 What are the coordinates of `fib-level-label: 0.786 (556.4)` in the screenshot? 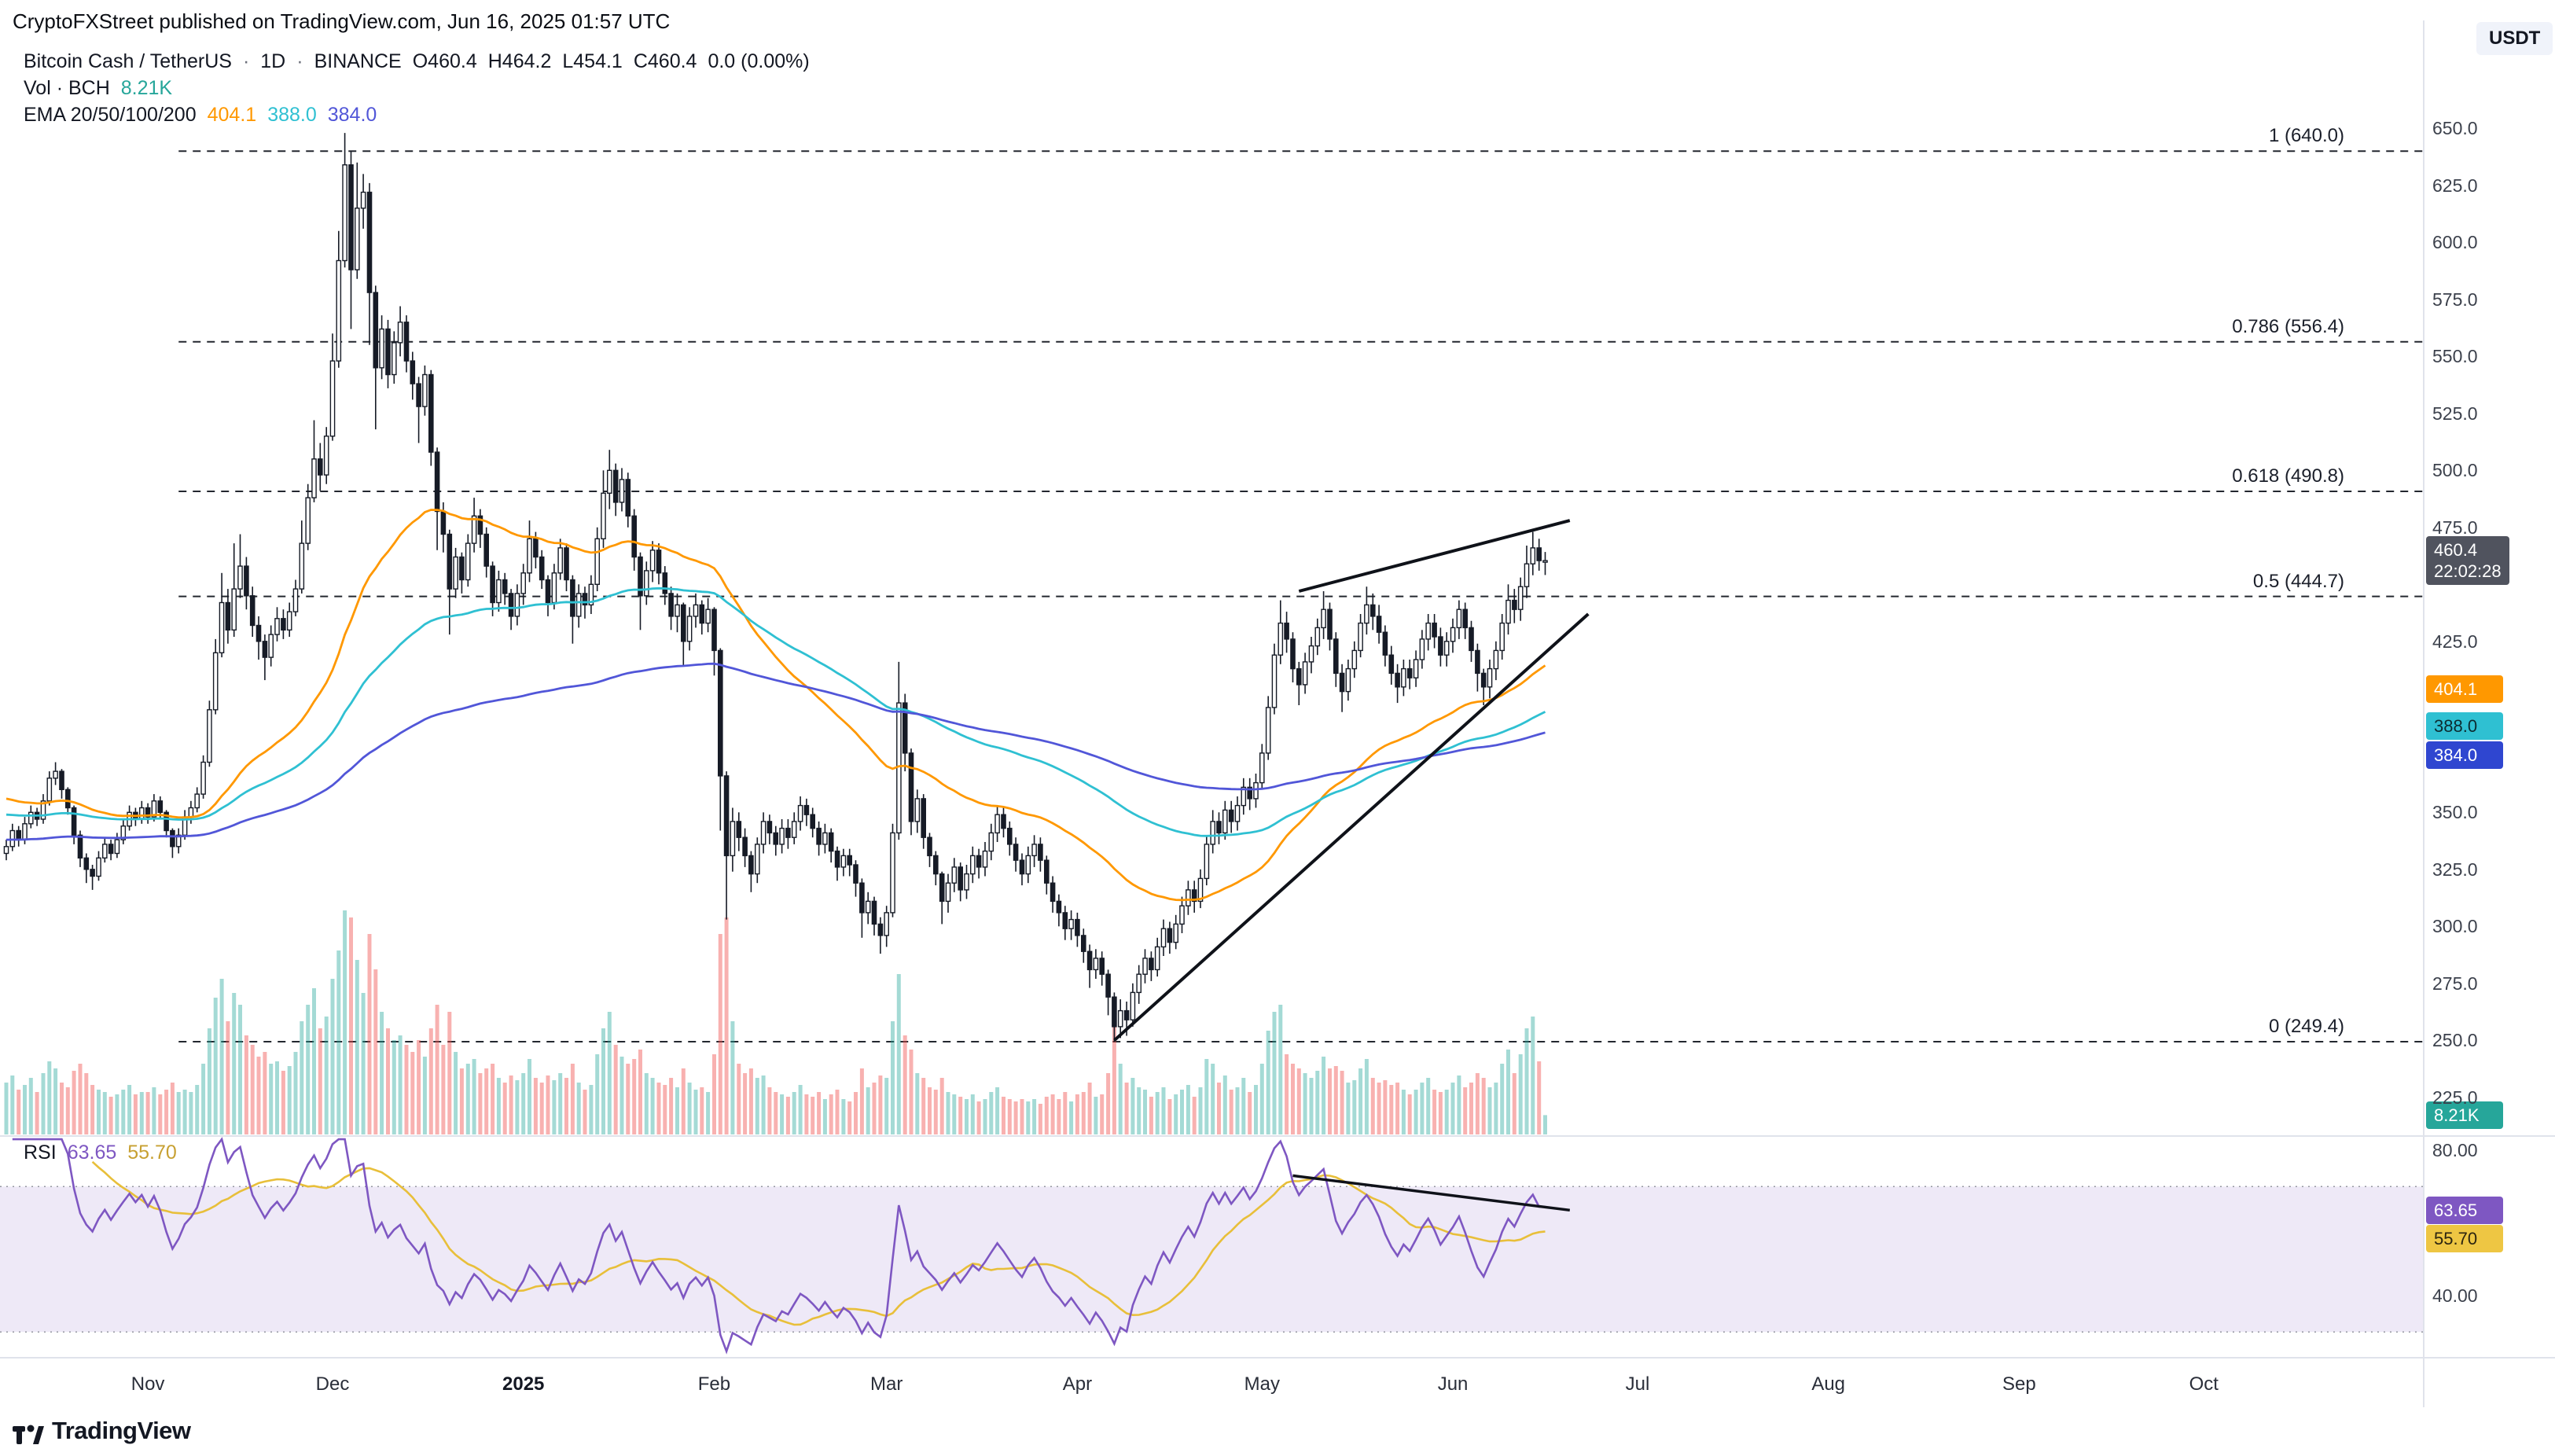 It's located at (2288, 326).